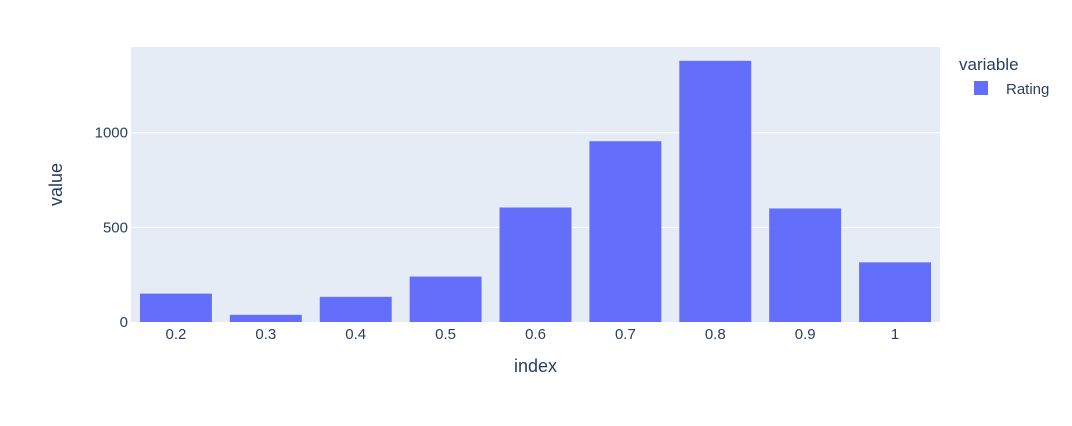 The image size is (1072, 426). I want to click on x-tick-label: 0.2, so click(176, 334).